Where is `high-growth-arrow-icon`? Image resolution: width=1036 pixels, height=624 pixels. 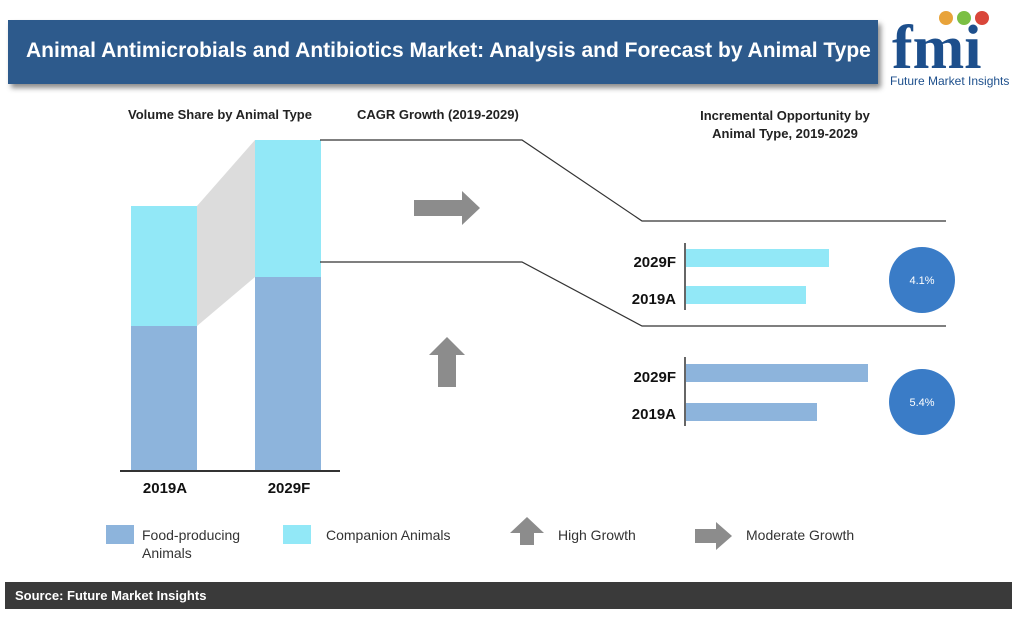 high-growth-arrow-icon is located at coordinates (447, 362).